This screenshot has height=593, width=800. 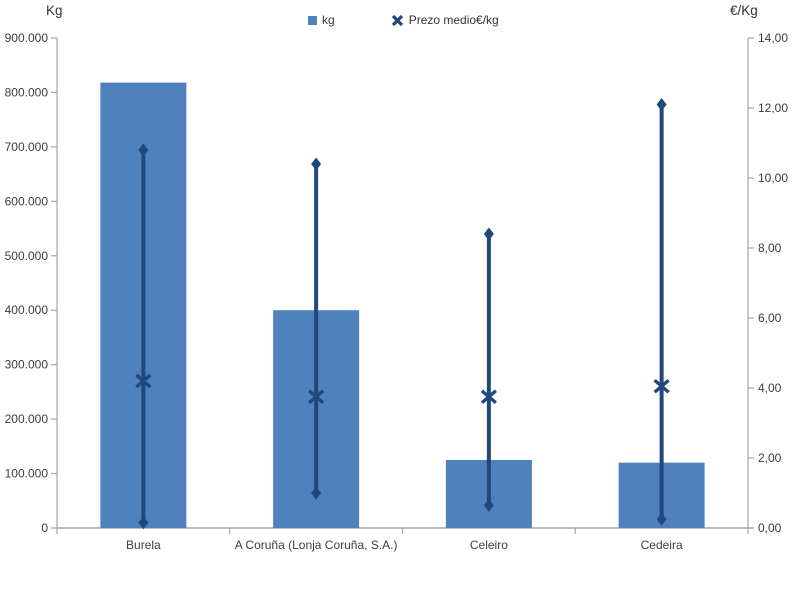 I want to click on left-axis-tick-label: 100.000, so click(x=27, y=474).